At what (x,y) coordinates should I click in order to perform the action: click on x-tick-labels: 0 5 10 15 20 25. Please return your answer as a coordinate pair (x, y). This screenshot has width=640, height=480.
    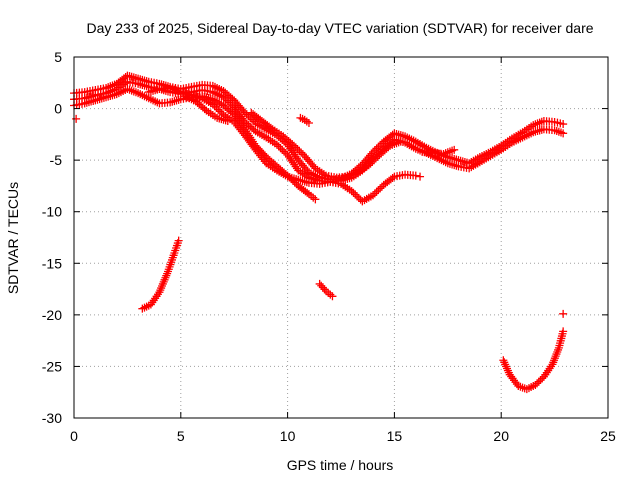
    Looking at the image, I should click on (343, 436).